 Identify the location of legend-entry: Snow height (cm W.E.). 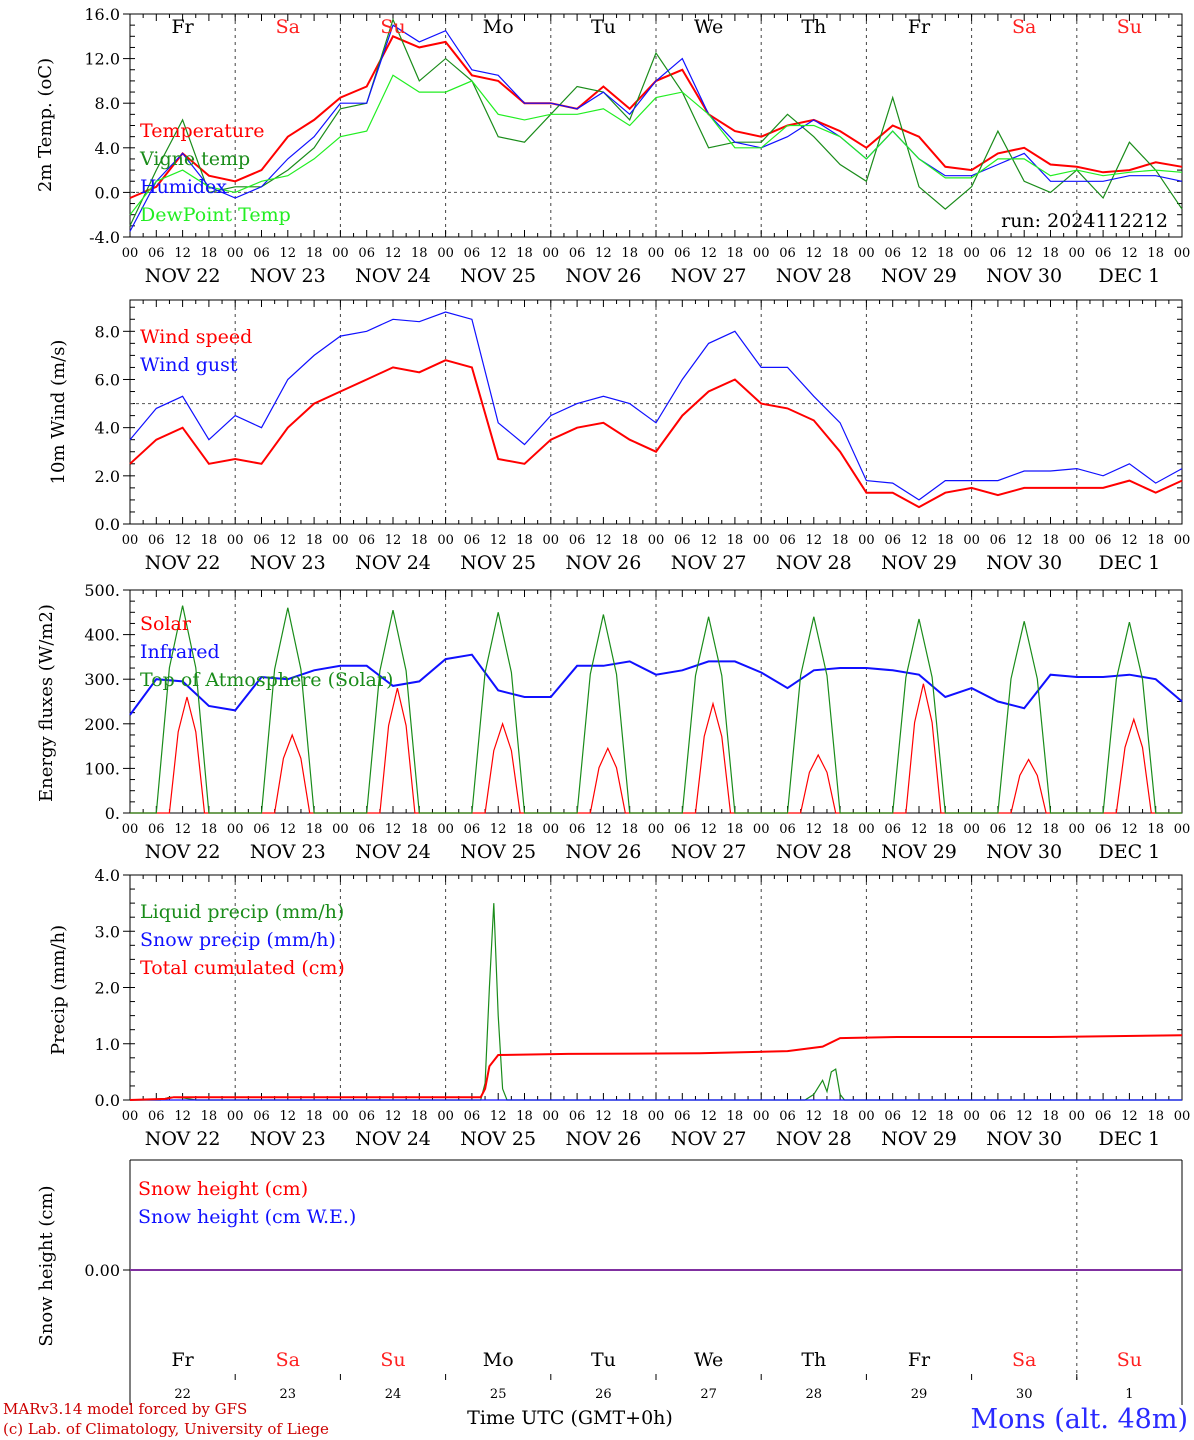
(247, 1217).